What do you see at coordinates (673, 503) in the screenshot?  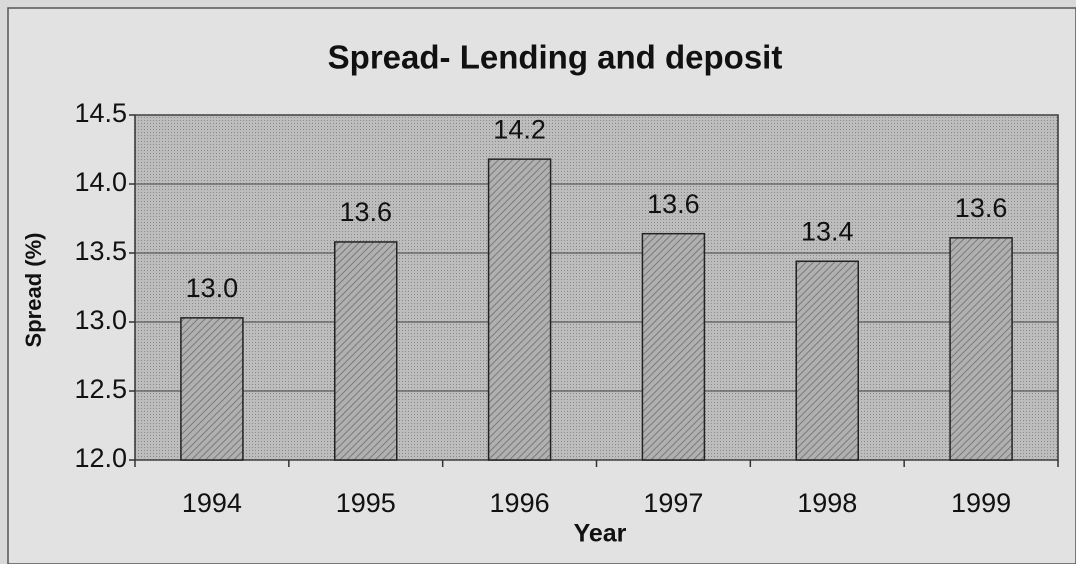 I see `x-tick-label: 1997` at bounding box center [673, 503].